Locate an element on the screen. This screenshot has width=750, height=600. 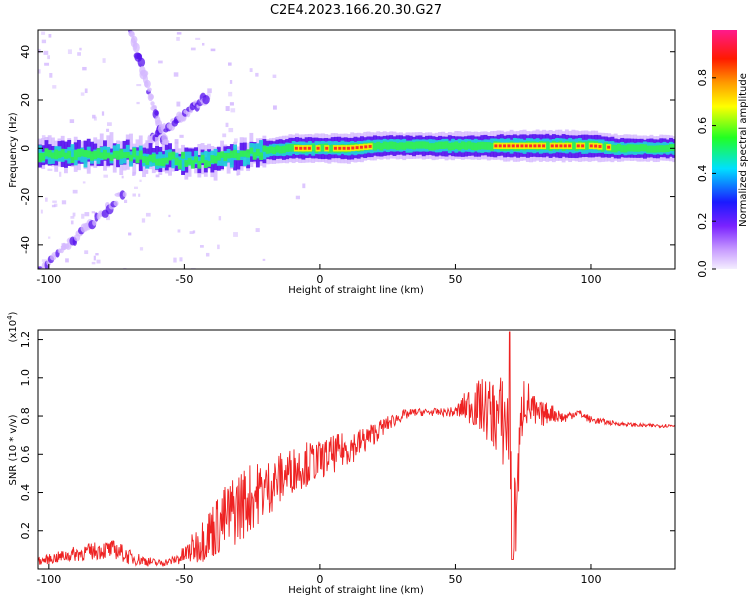
x-tick-label: 0 is located at coordinates (319, 279).